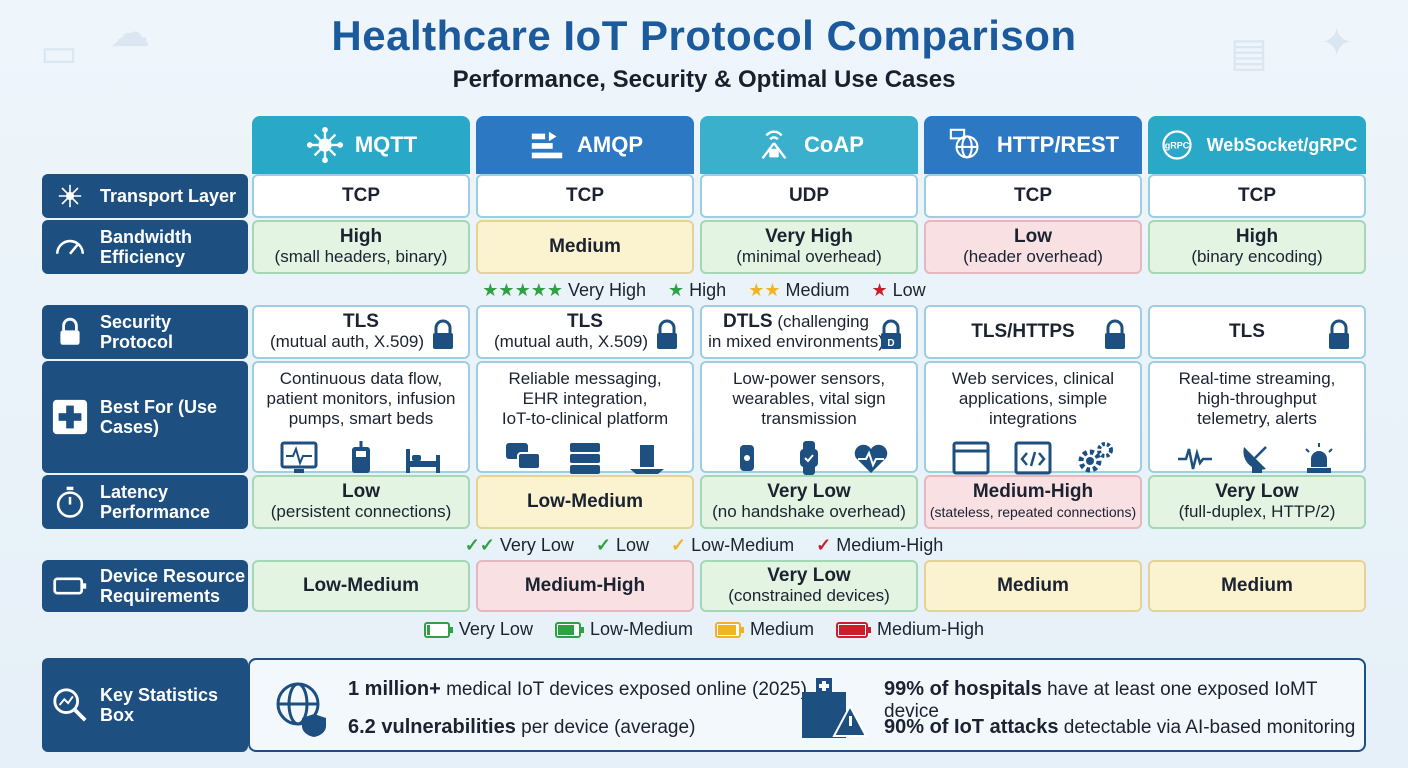  I want to click on row-label-bandwidth: Bandwidth Efficiency, so click(145, 247).